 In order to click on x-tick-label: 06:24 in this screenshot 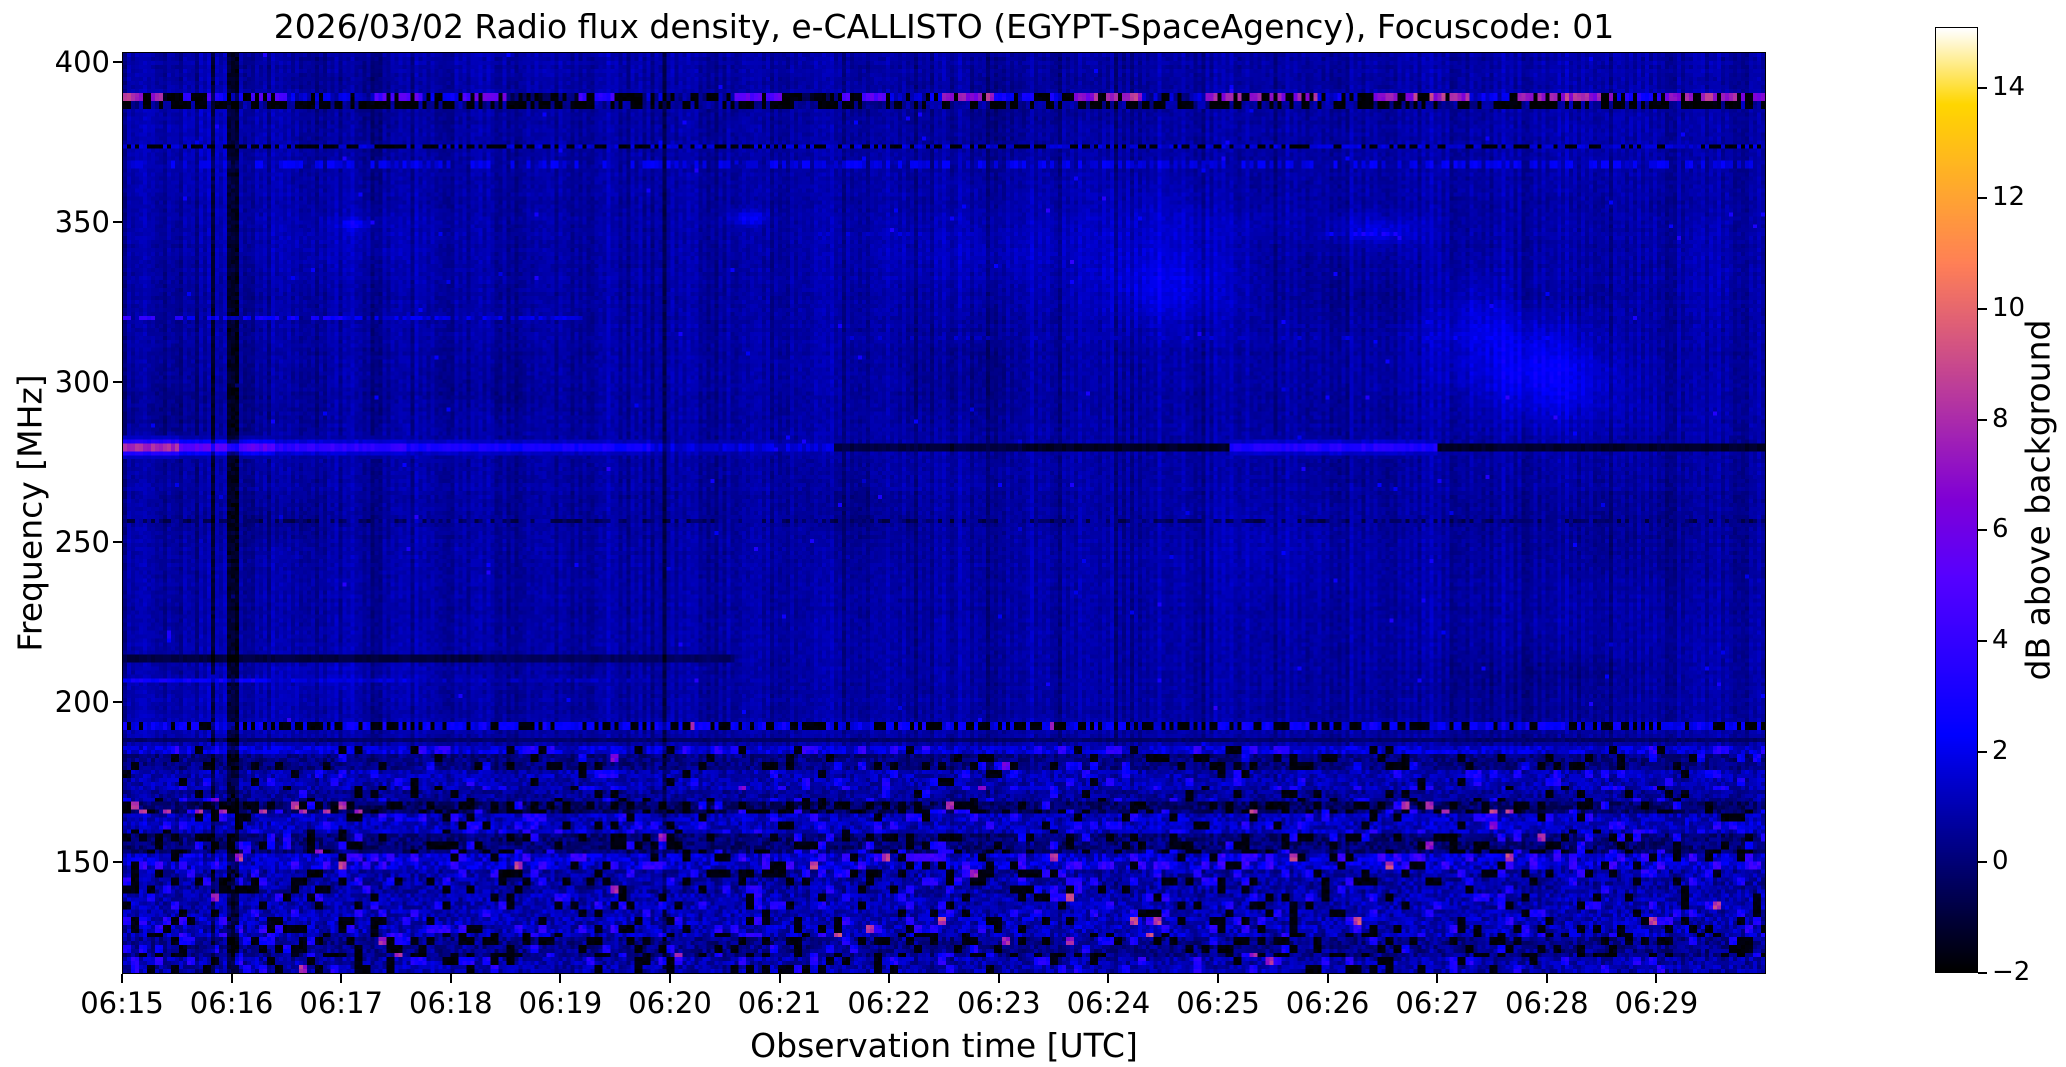, I will do `click(1108, 1003)`.